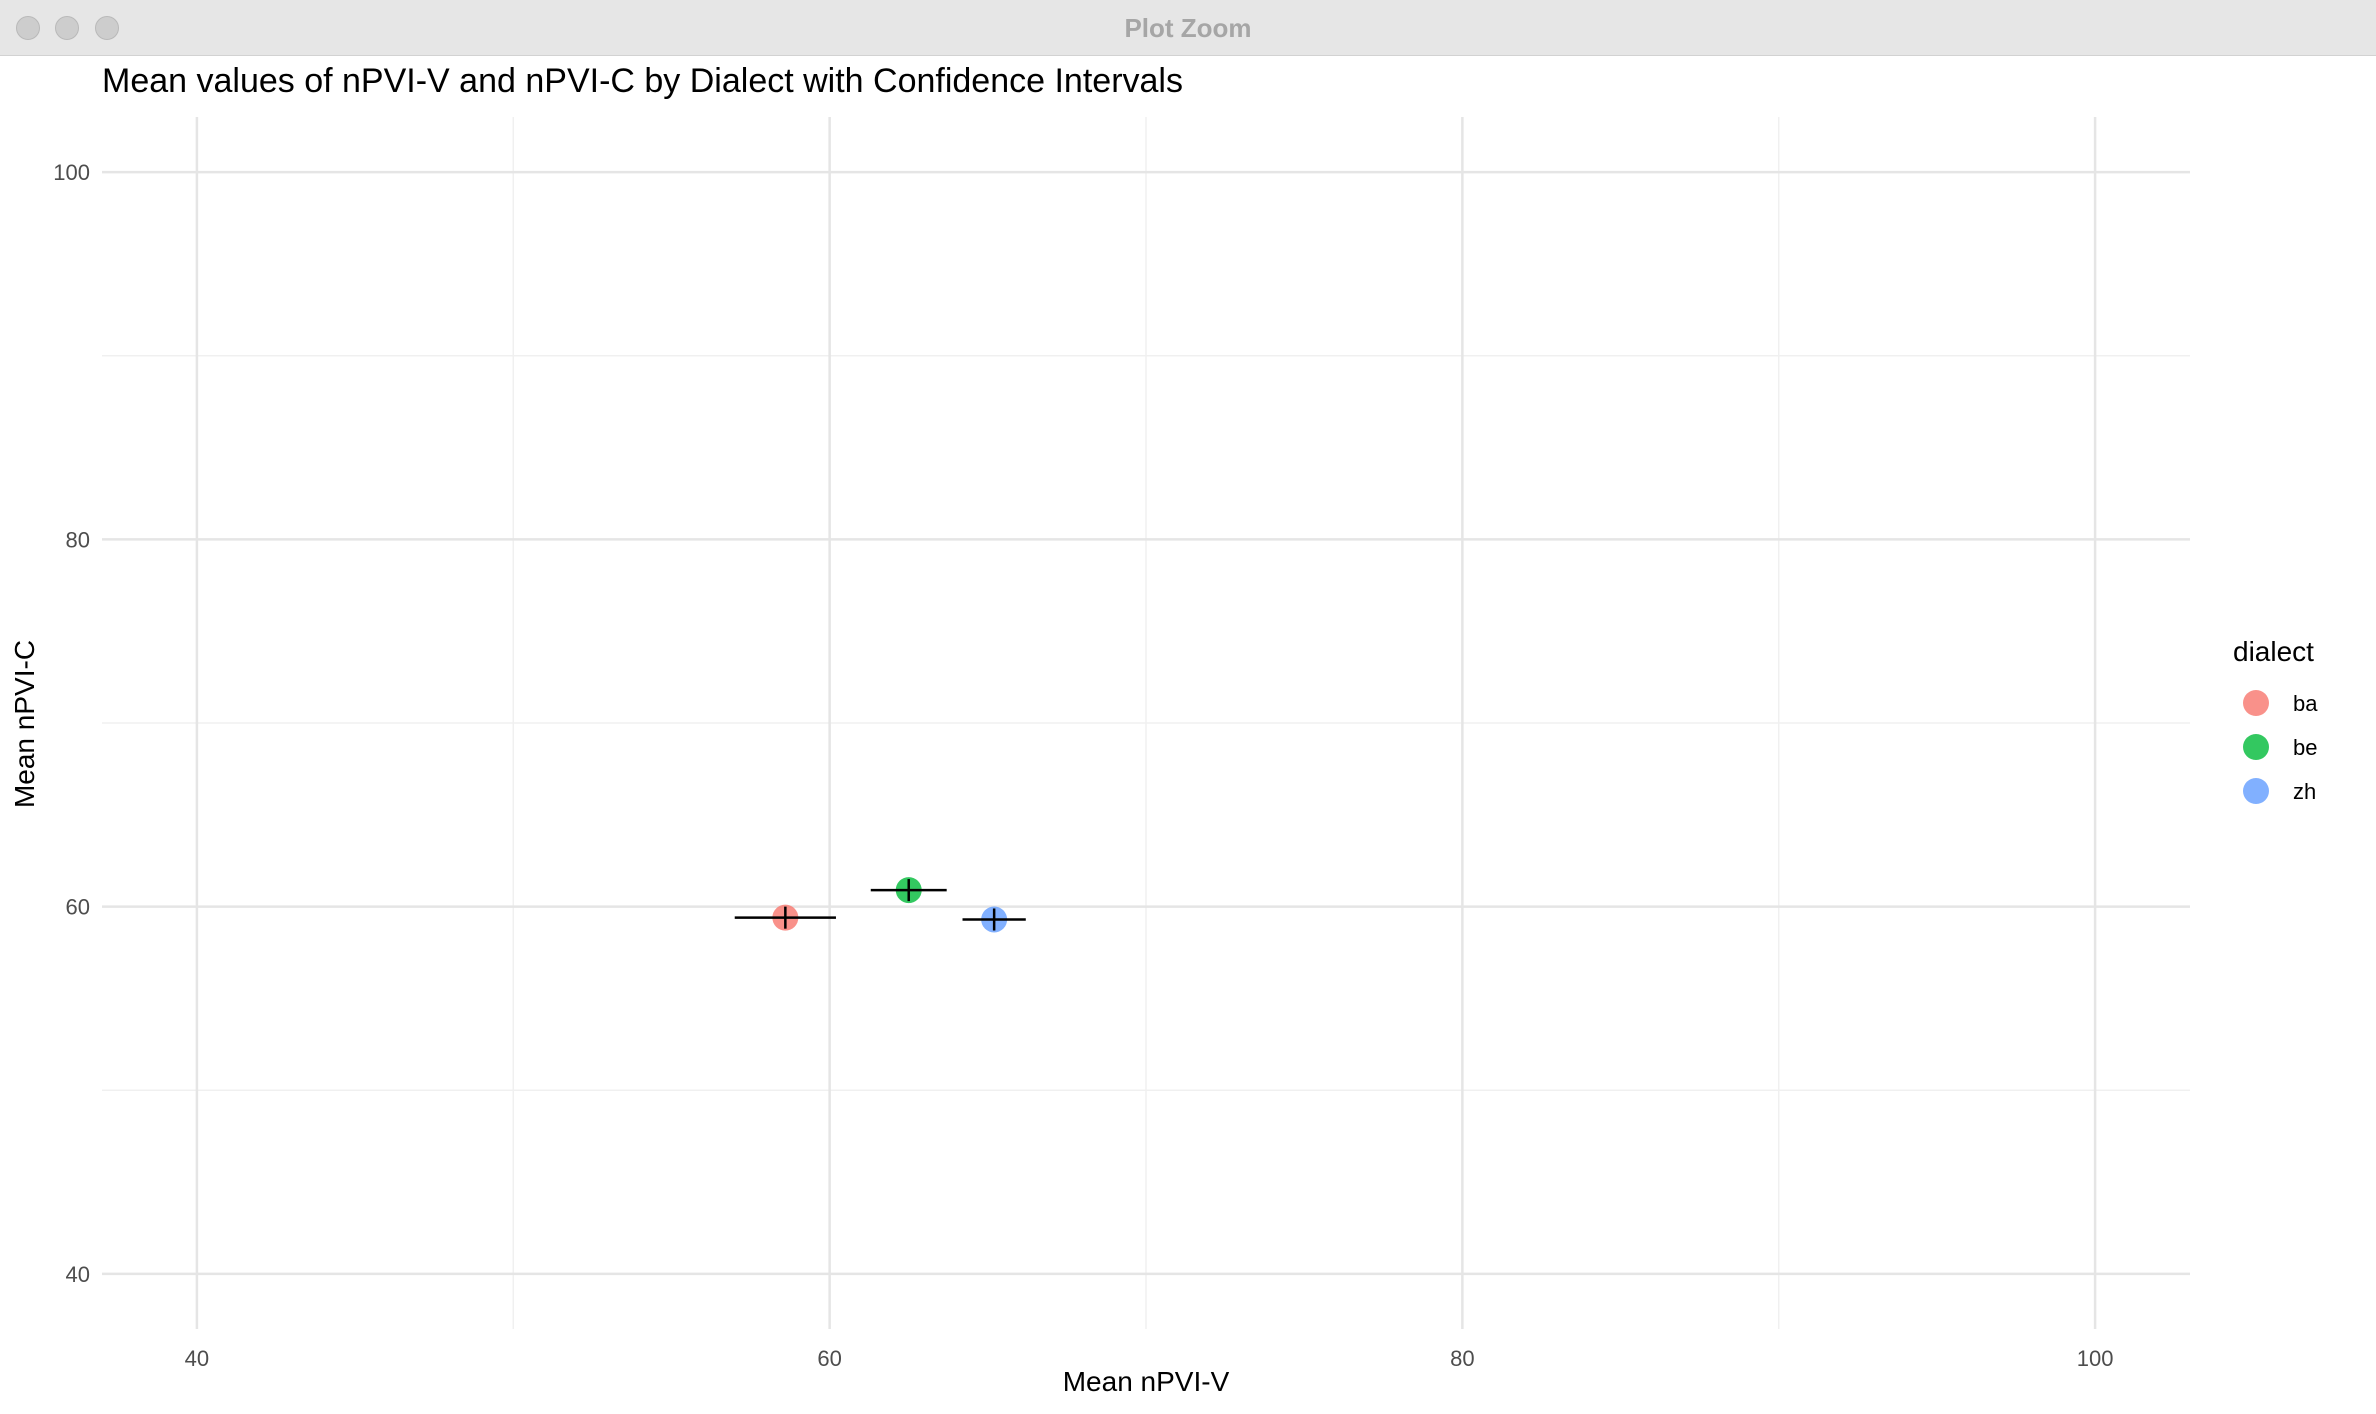 The height and width of the screenshot is (1414, 2376). I want to click on y-tick-label: 40, so click(78, 1274).